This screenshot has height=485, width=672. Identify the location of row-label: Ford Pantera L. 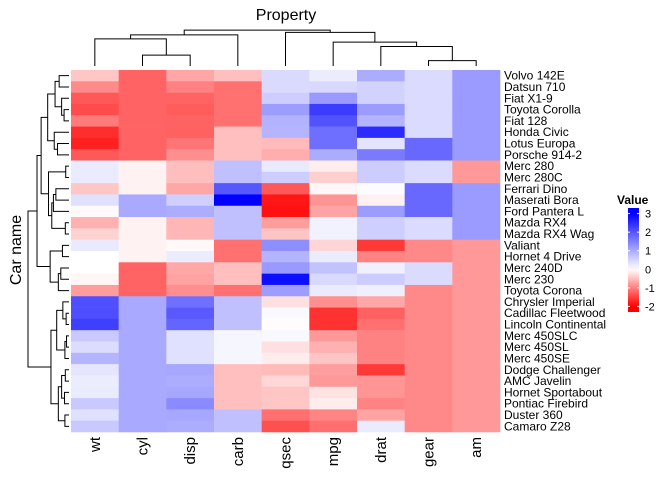
(544, 211).